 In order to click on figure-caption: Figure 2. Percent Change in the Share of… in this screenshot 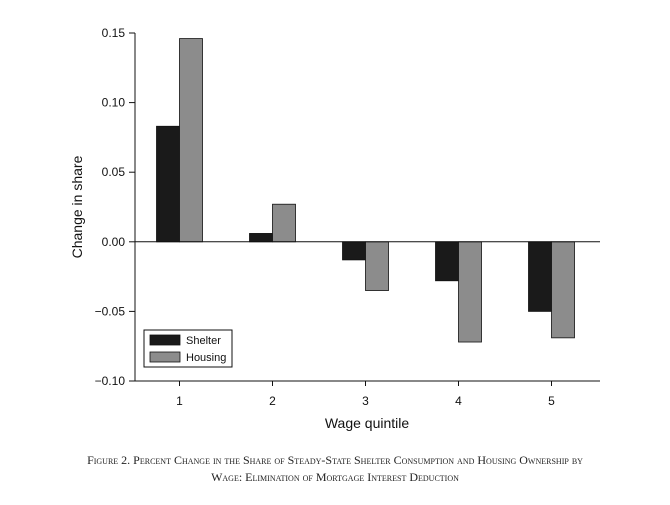, I will do `click(335, 469)`.